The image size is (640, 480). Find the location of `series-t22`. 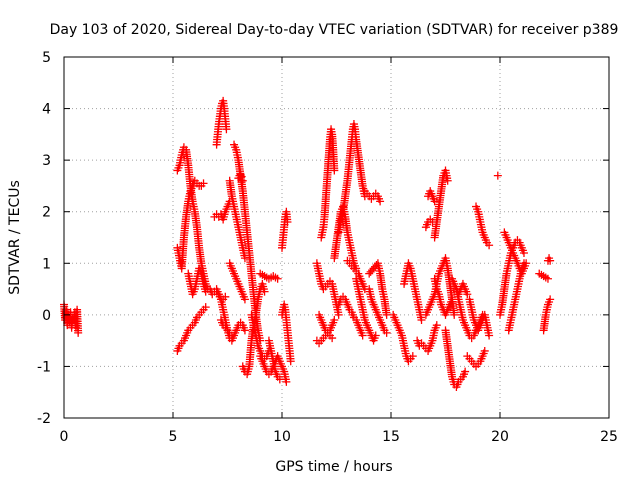

series-t22 is located at coordinates (326, 326).